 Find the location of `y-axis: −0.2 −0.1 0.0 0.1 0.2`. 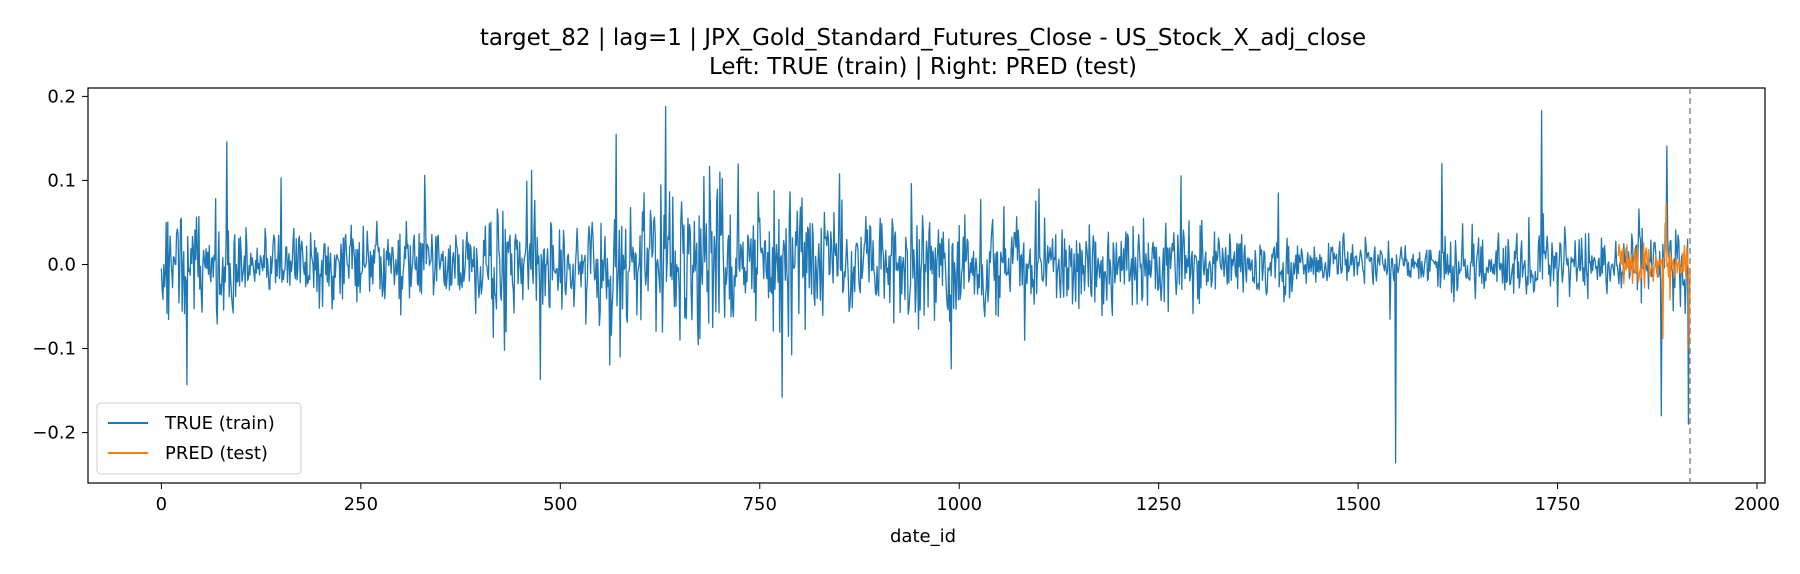

y-axis: −0.2 −0.1 0.0 0.1 0.2 is located at coordinates (60, 265).